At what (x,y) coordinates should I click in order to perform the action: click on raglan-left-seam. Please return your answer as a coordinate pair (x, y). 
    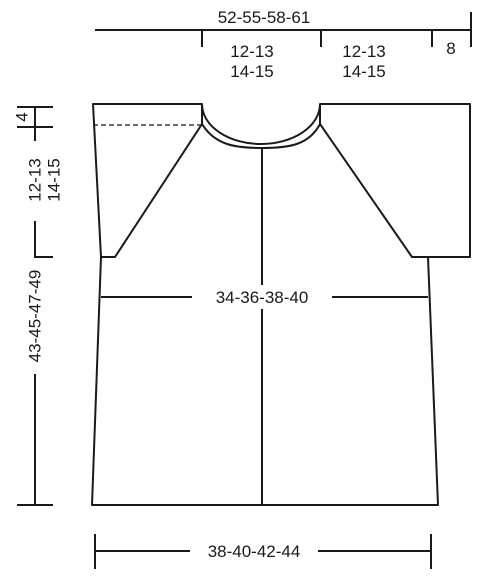
    Looking at the image, I should click on (152, 190).